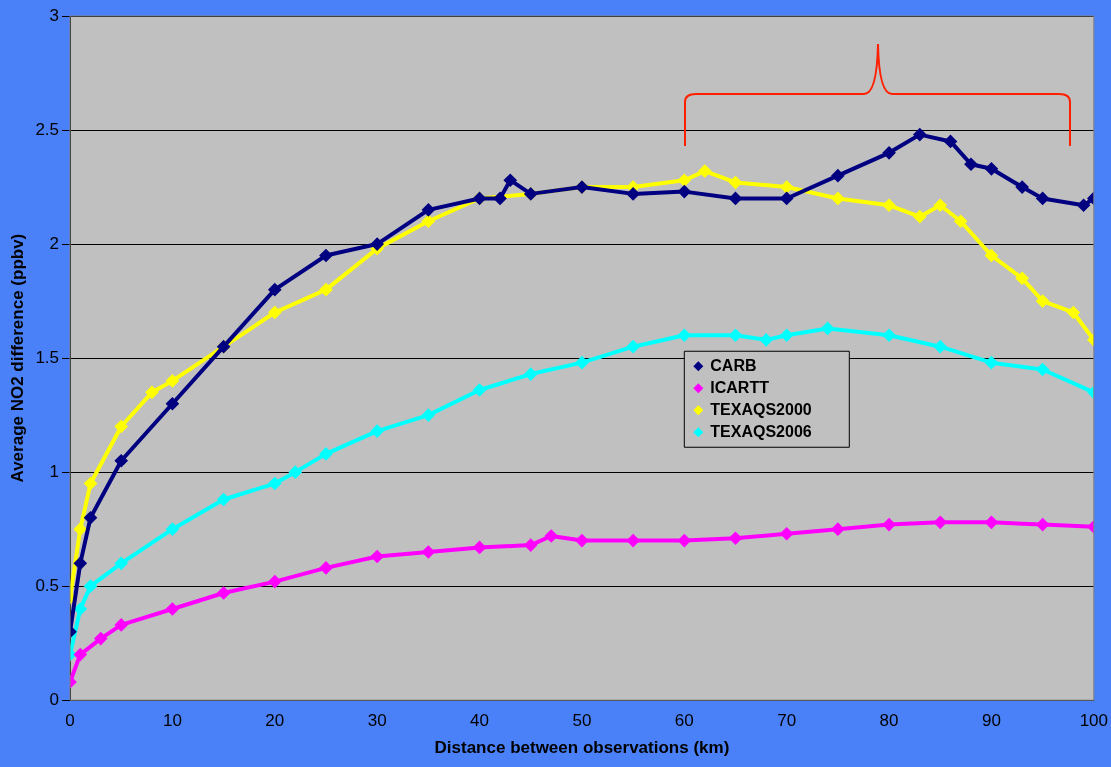 The height and width of the screenshot is (767, 1111). I want to click on x-tick-label: 90, so click(991, 721).